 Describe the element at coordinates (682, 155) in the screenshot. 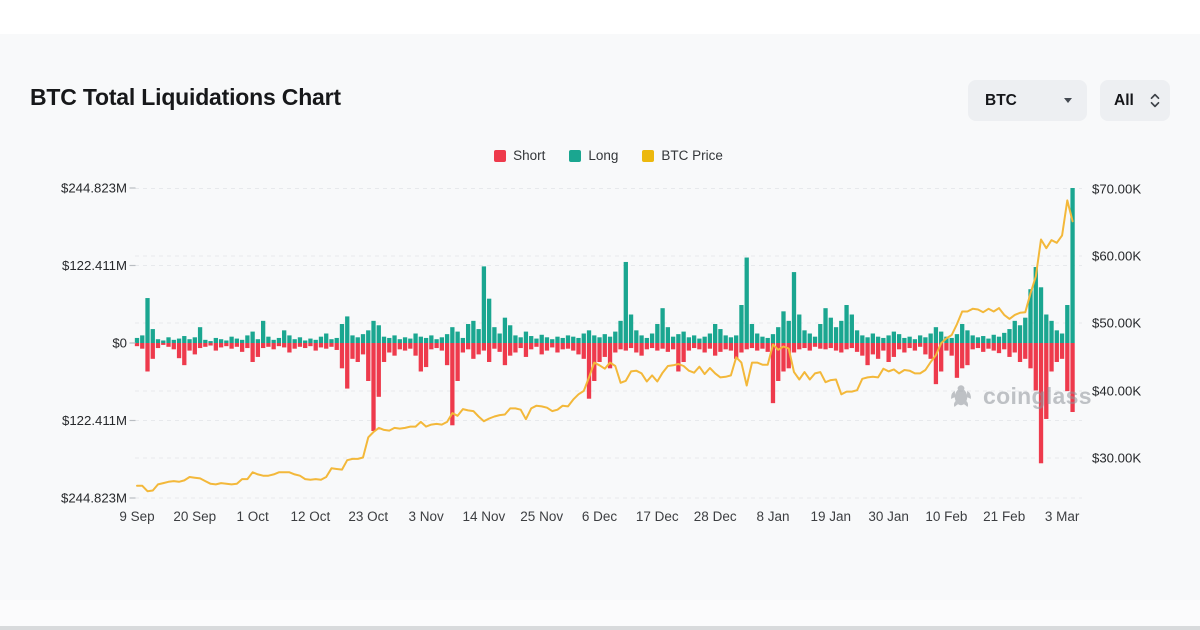

I see `legend-item-btc-price: BTC Price` at that location.